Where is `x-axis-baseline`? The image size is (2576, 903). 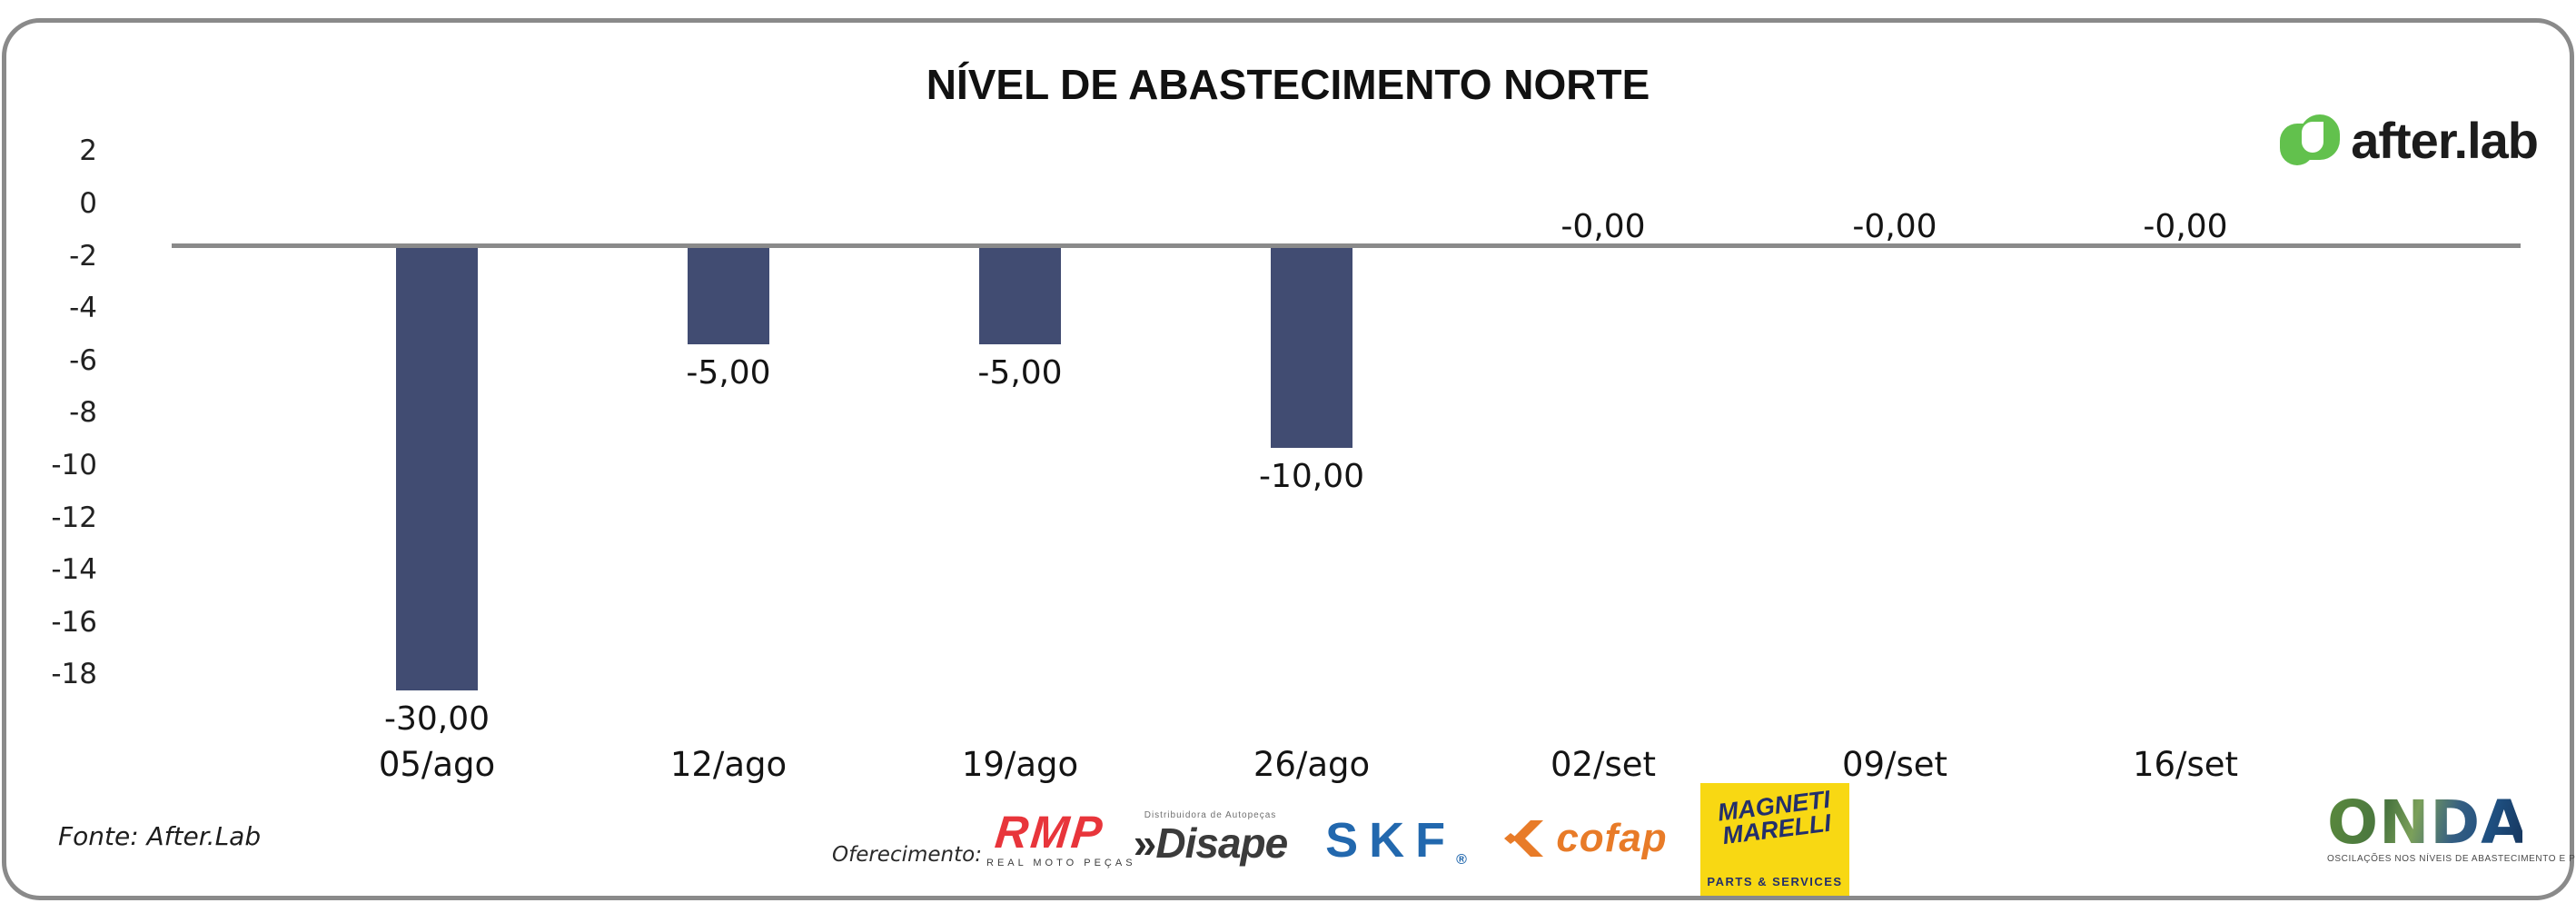
x-axis-baseline is located at coordinates (1346, 245).